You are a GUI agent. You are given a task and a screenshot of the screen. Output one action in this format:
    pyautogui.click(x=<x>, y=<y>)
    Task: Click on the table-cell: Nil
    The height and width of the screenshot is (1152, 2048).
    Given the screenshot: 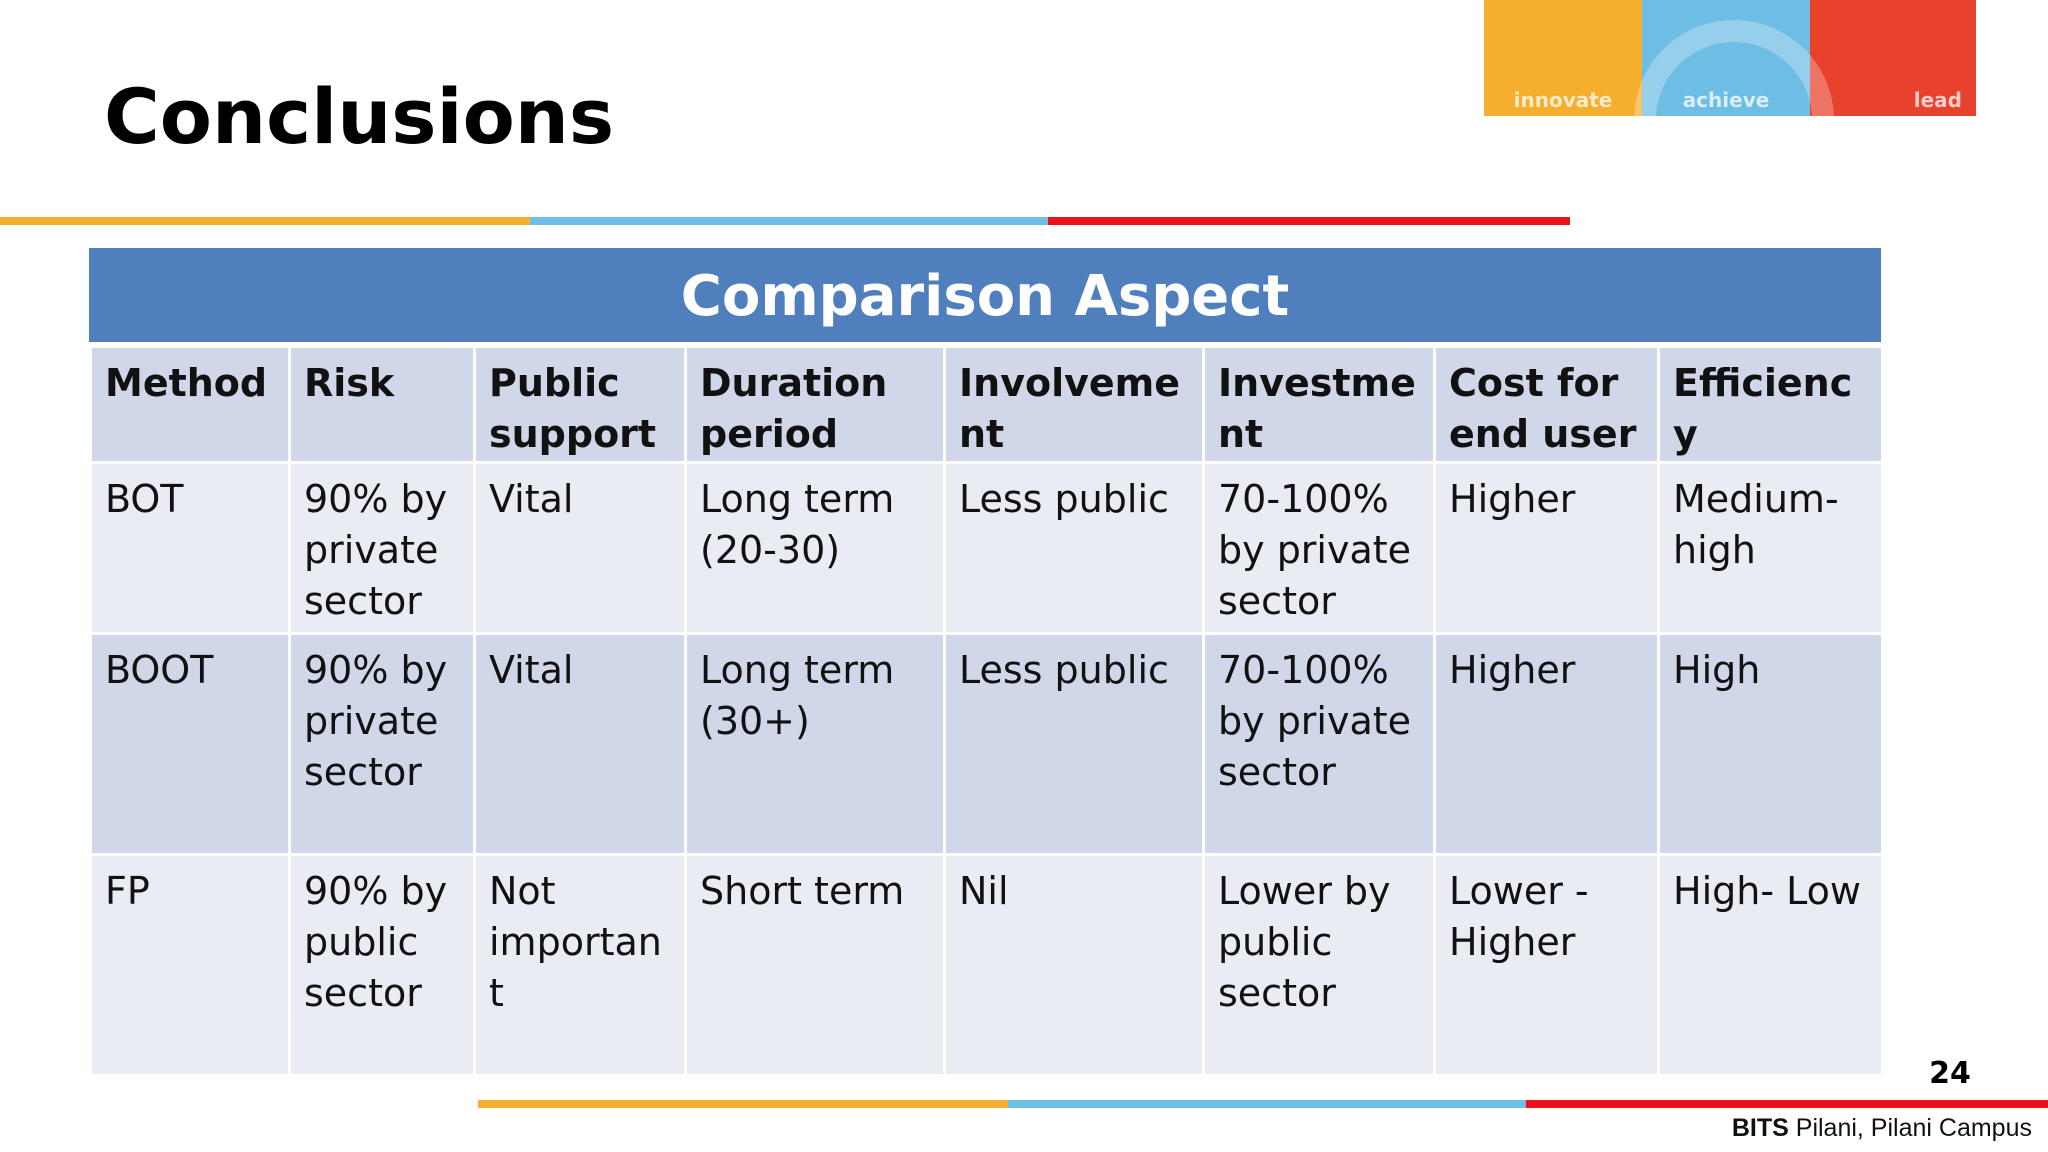 What is the action you would take?
    pyautogui.click(x=1074, y=965)
    